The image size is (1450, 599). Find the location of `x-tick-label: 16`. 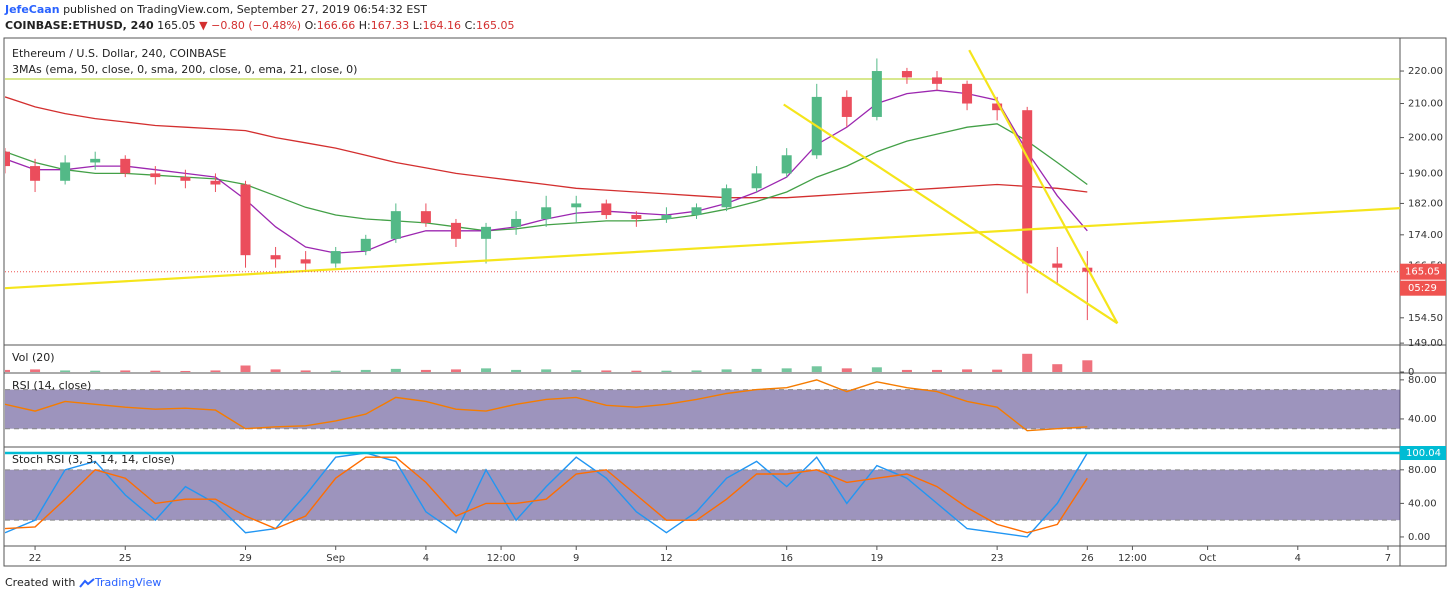

x-tick-label: 16 is located at coordinates (786, 558).